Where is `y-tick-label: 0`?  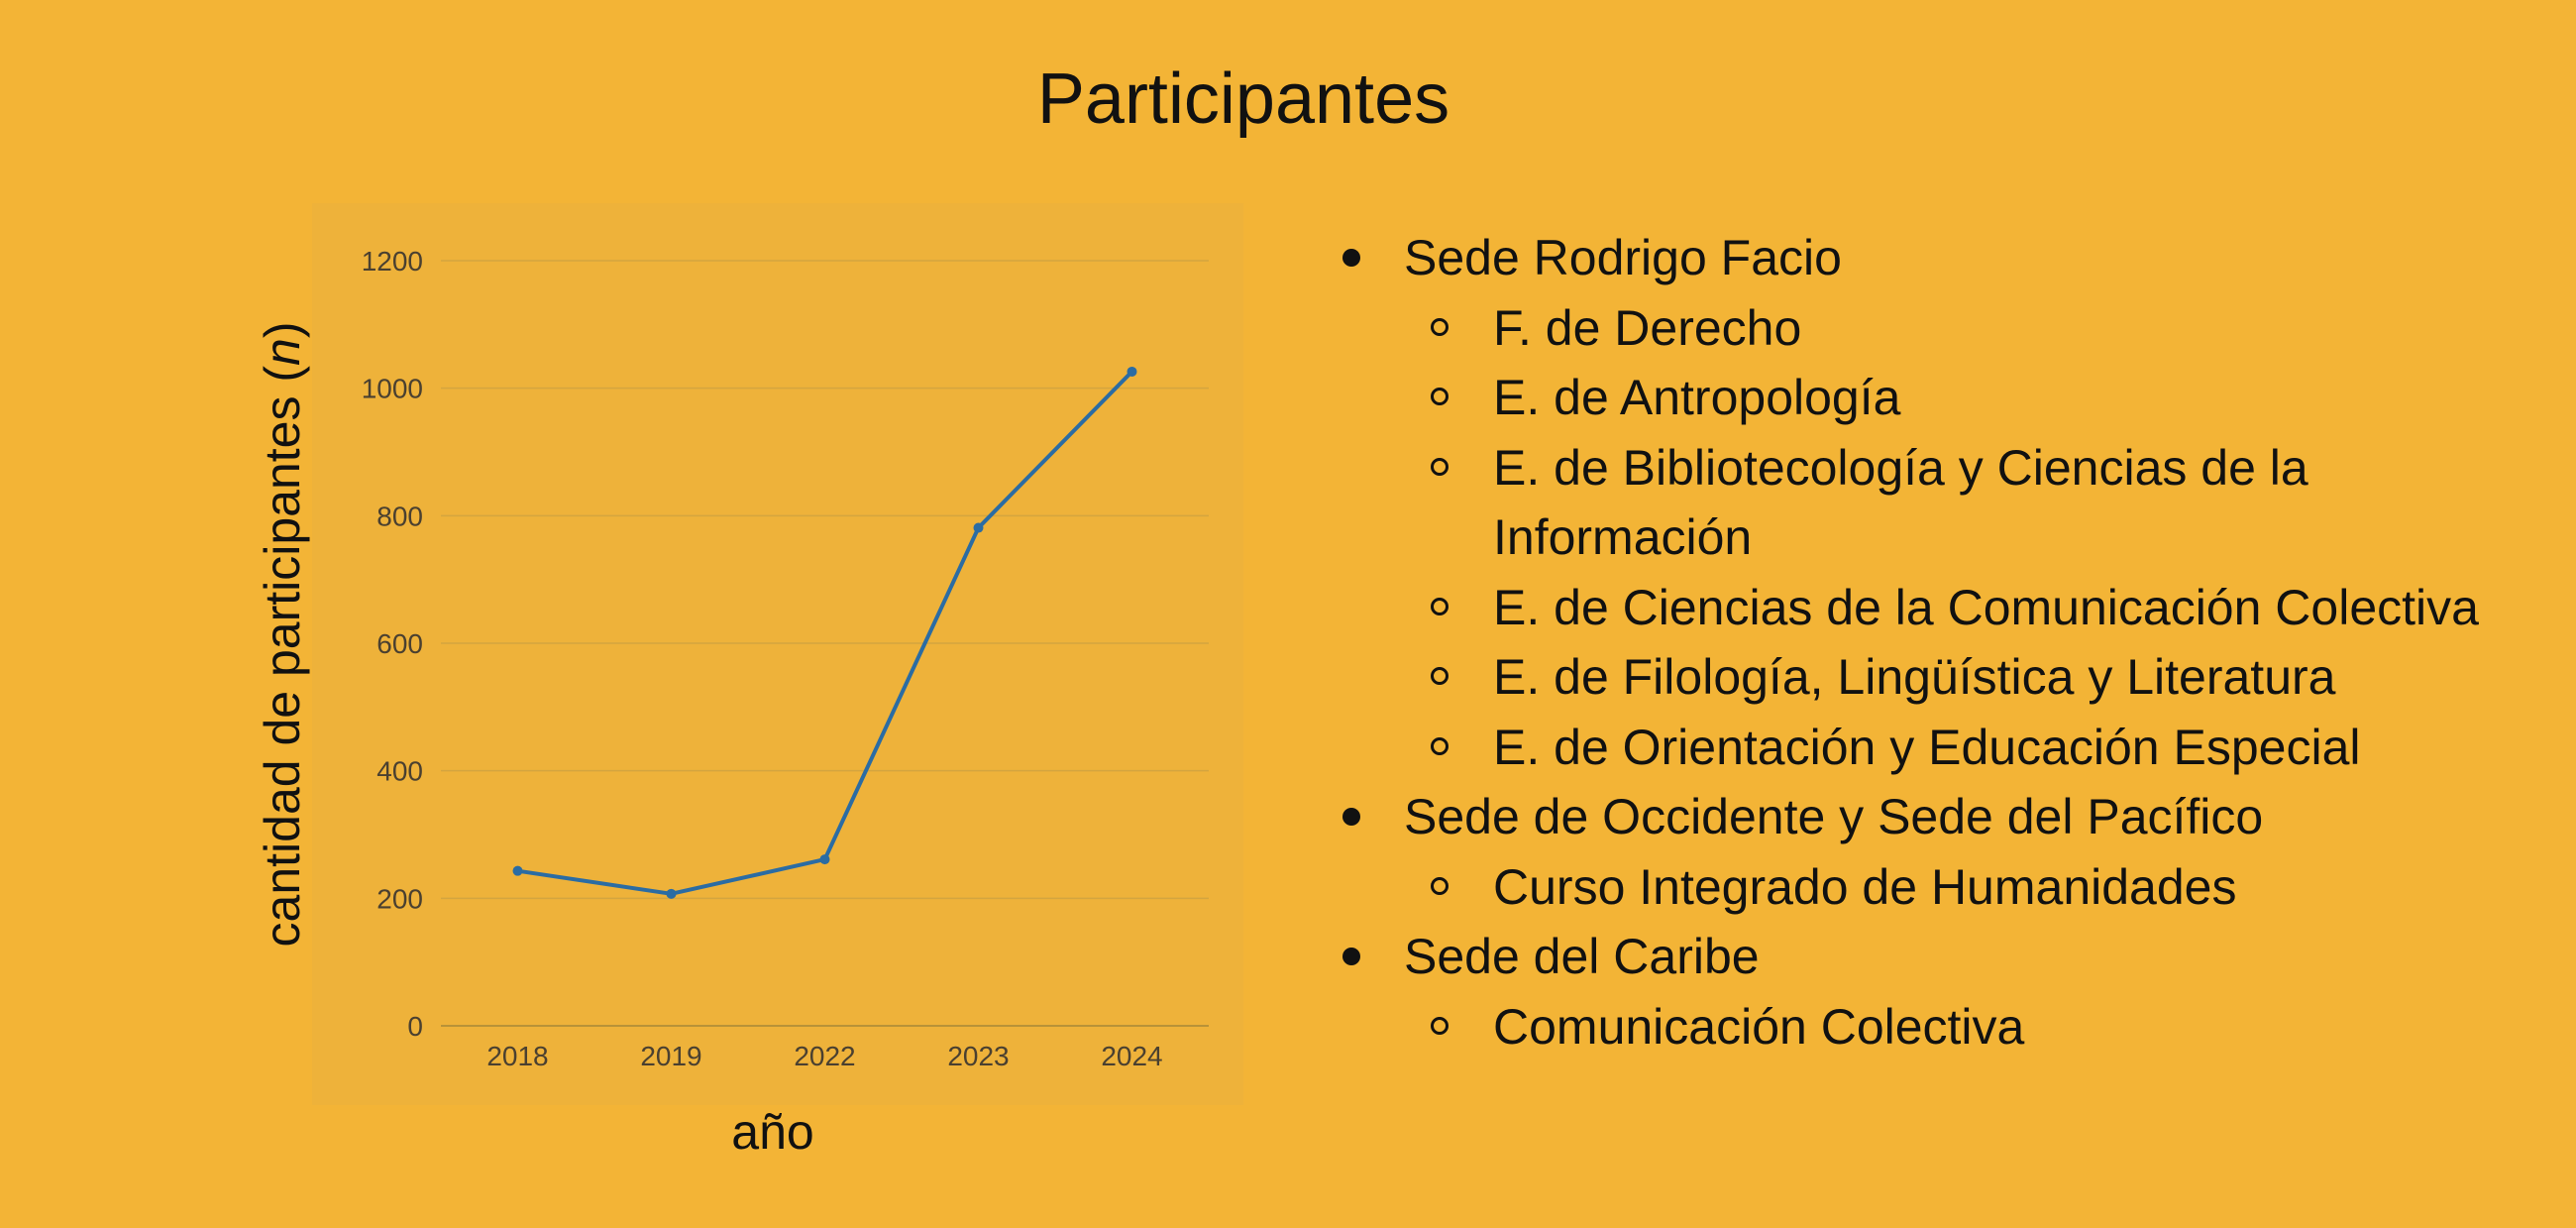 y-tick-label: 0 is located at coordinates (415, 1026).